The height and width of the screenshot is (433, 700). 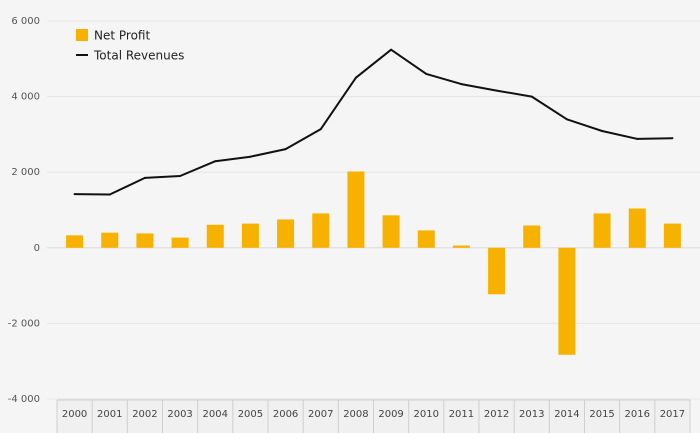 What do you see at coordinates (24, 210) in the screenshot?
I see `y-axis-tick-labels: 6 000 4 000 2 000 0 -2 000 -4 000` at bounding box center [24, 210].